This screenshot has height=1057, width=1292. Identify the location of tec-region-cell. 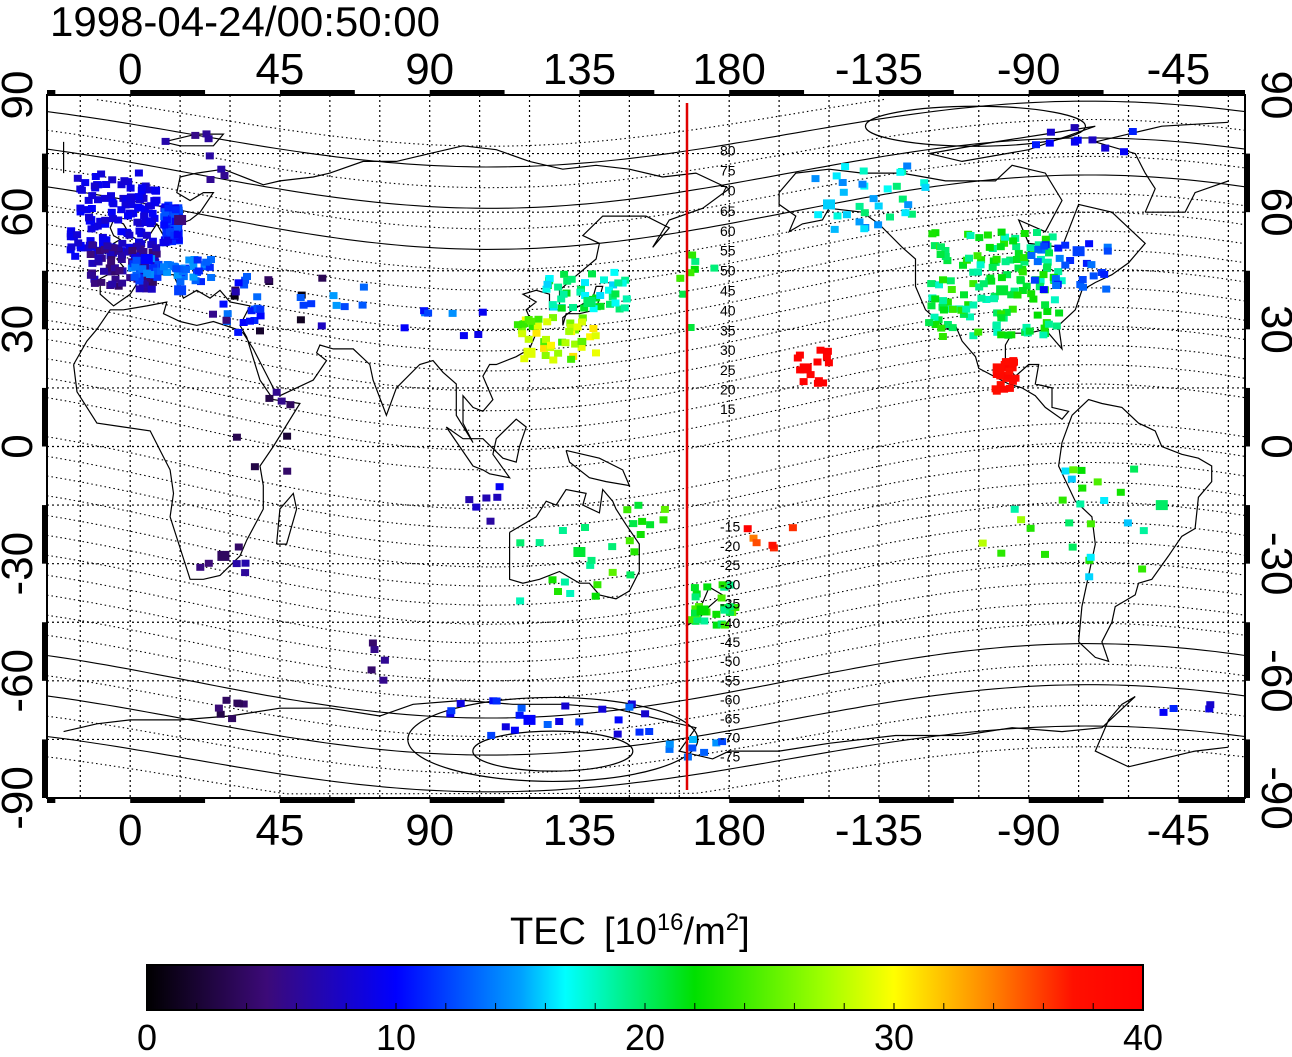
(589, 302).